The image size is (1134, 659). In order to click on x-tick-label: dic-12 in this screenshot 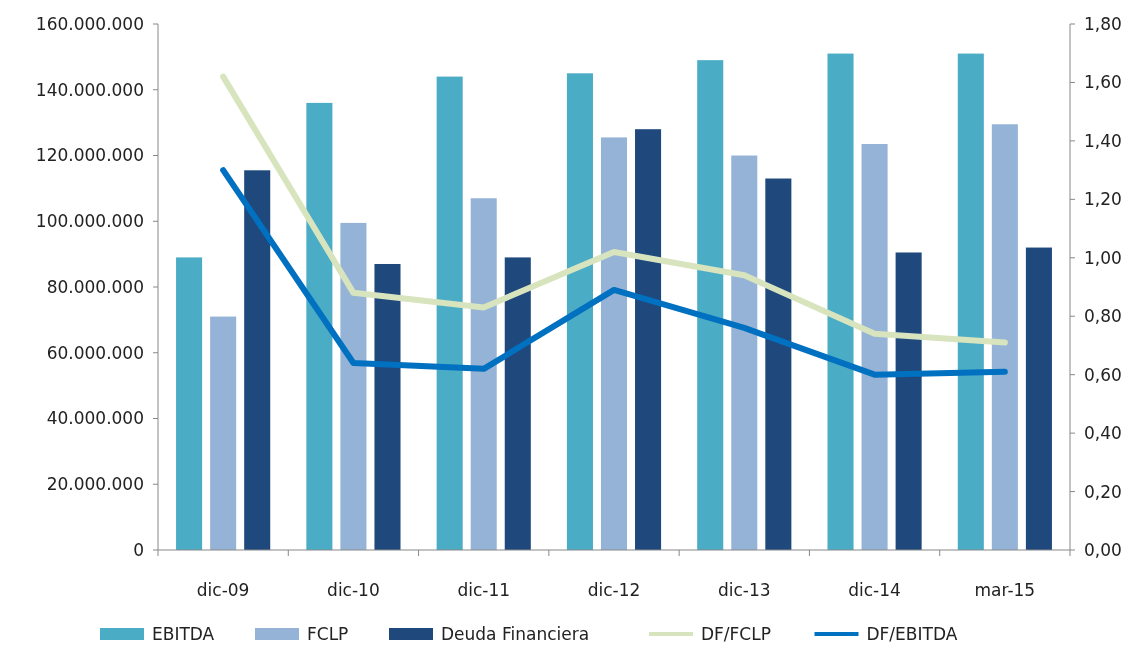, I will do `click(614, 590)`.